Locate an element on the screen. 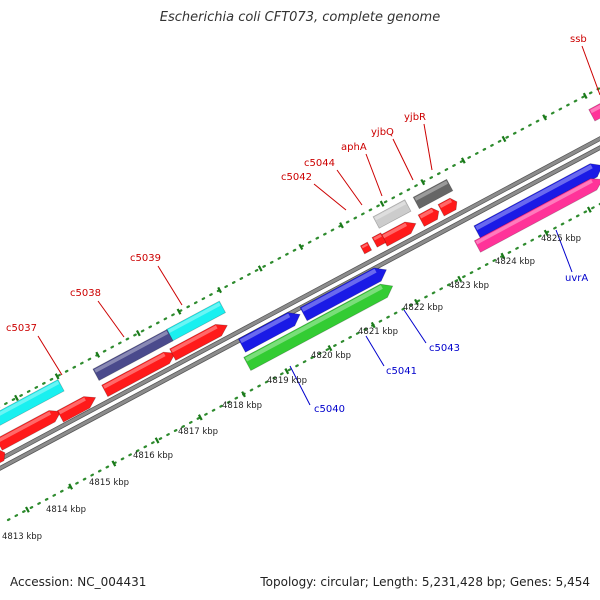 The height and width of the screenshot is (600, 600). gene-label-ssb: ssb is located at coordinates (578, 39).